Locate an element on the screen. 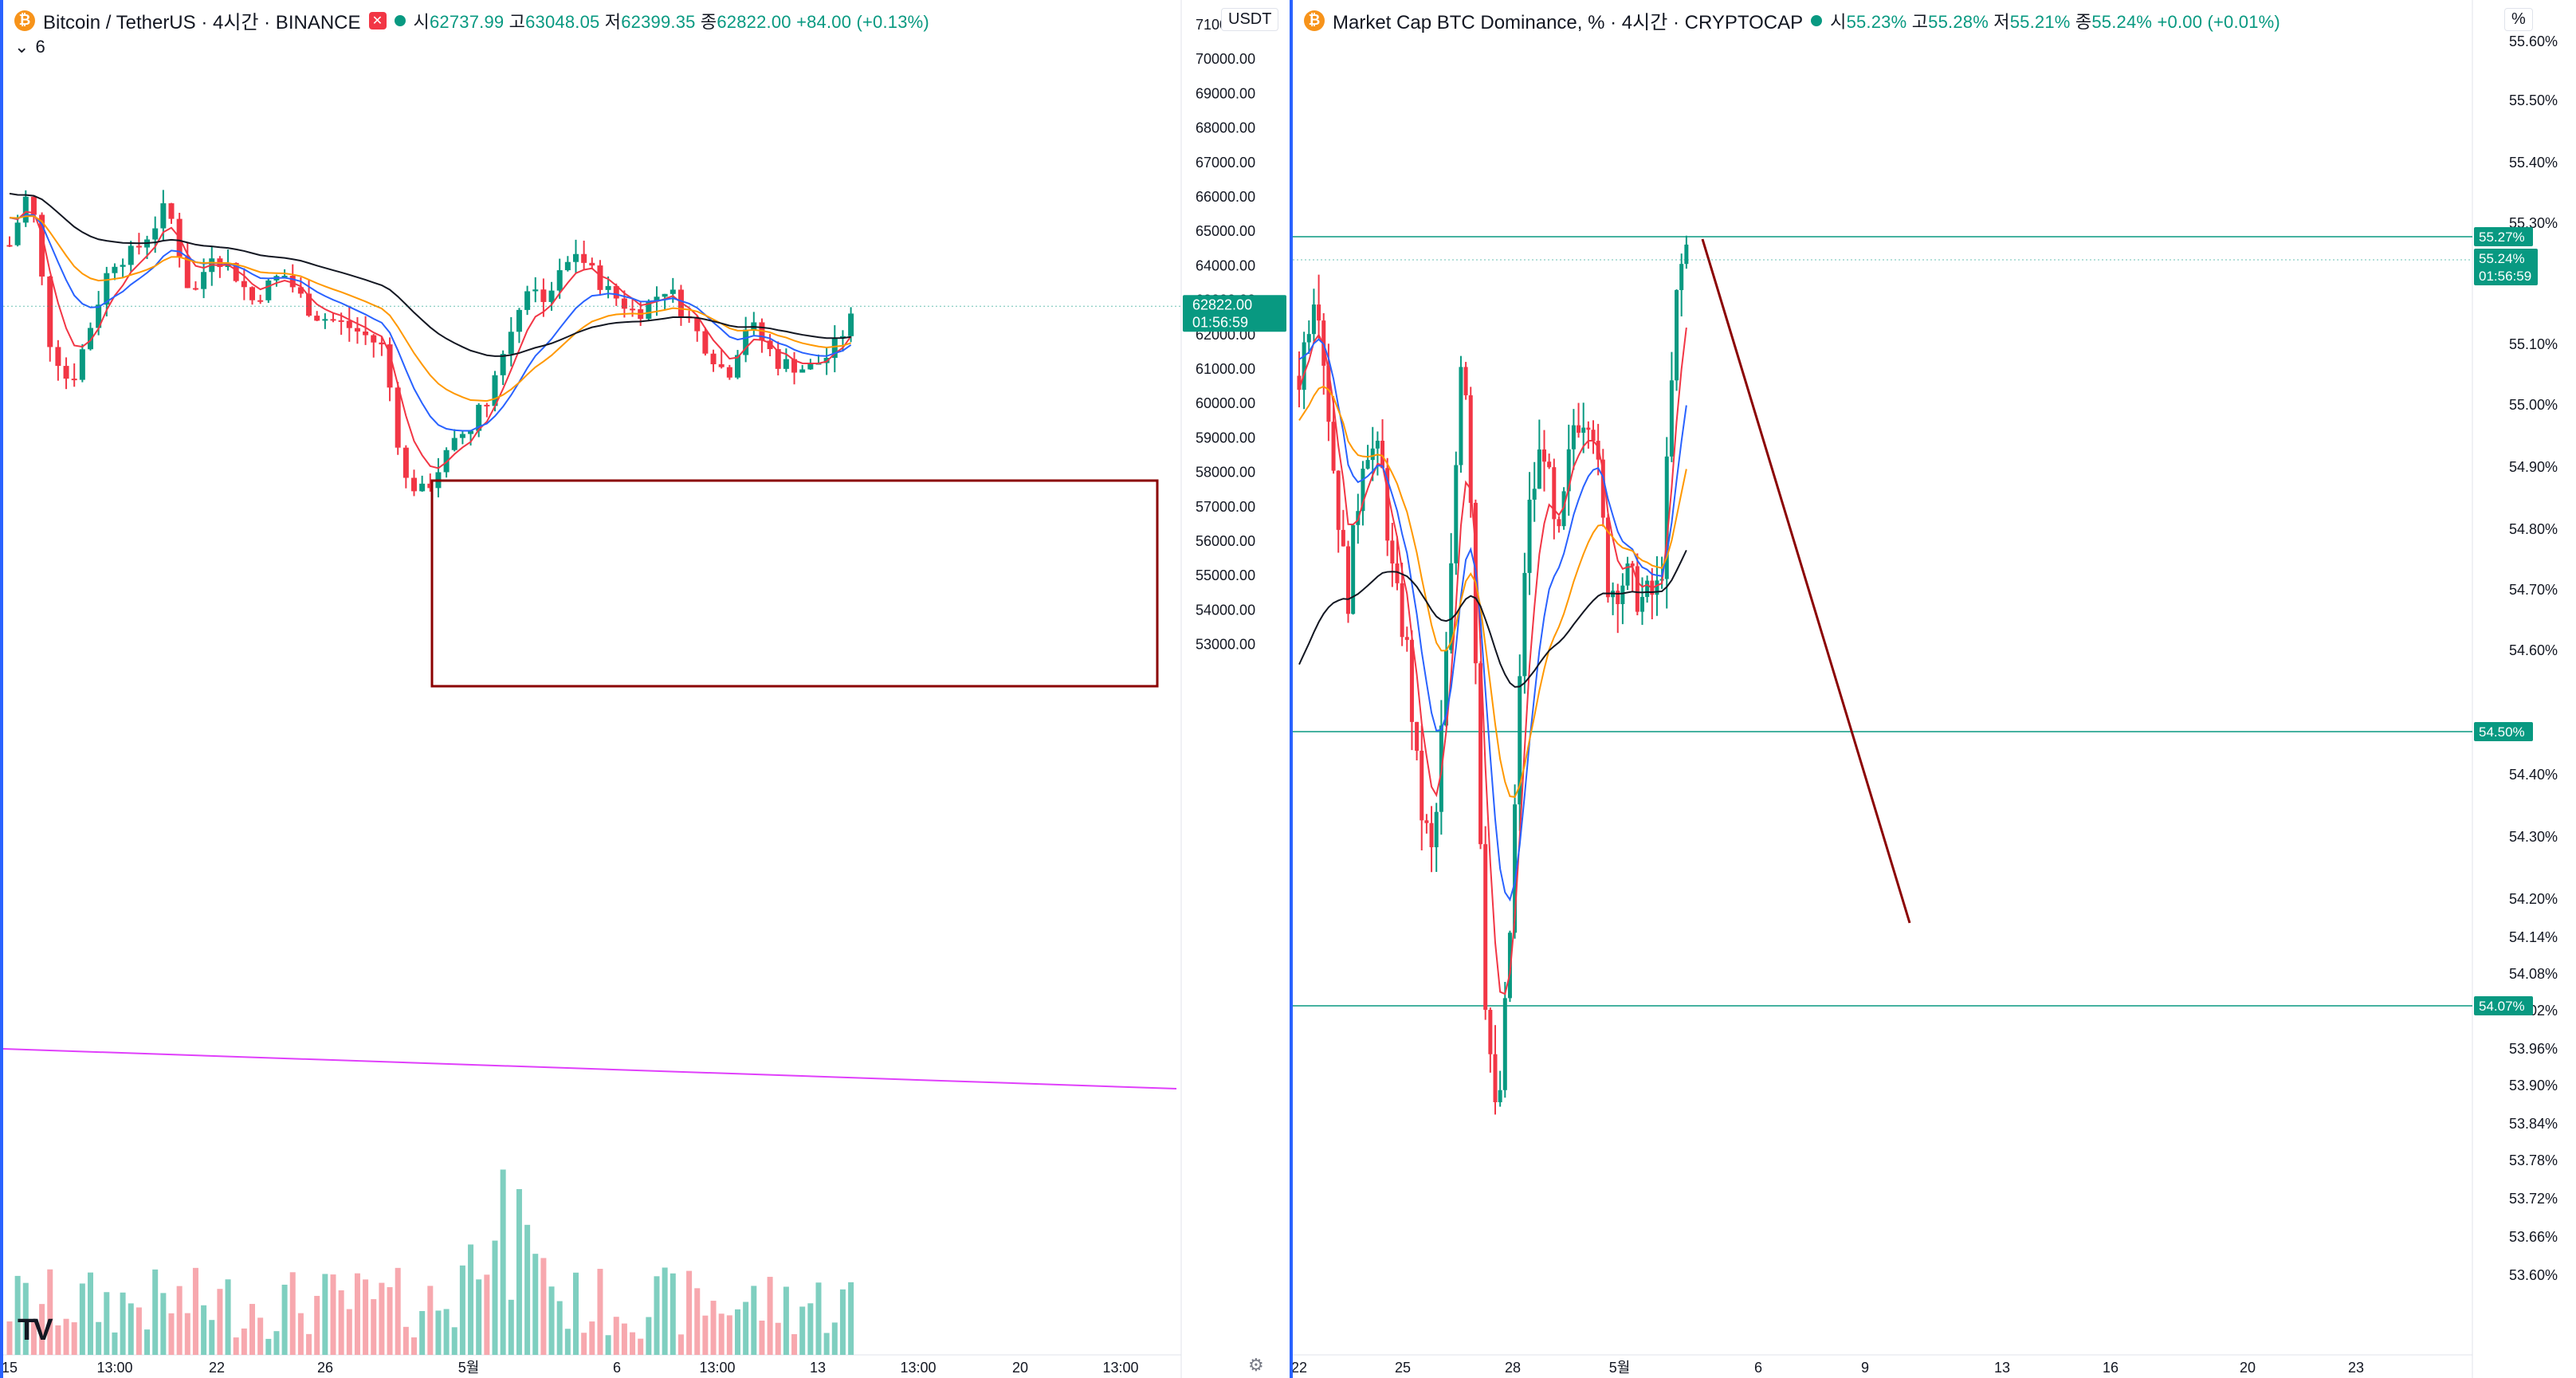 The image size is (2576, 1378). gear-icon: ⚙ is located at coordinates (1256, 1365).